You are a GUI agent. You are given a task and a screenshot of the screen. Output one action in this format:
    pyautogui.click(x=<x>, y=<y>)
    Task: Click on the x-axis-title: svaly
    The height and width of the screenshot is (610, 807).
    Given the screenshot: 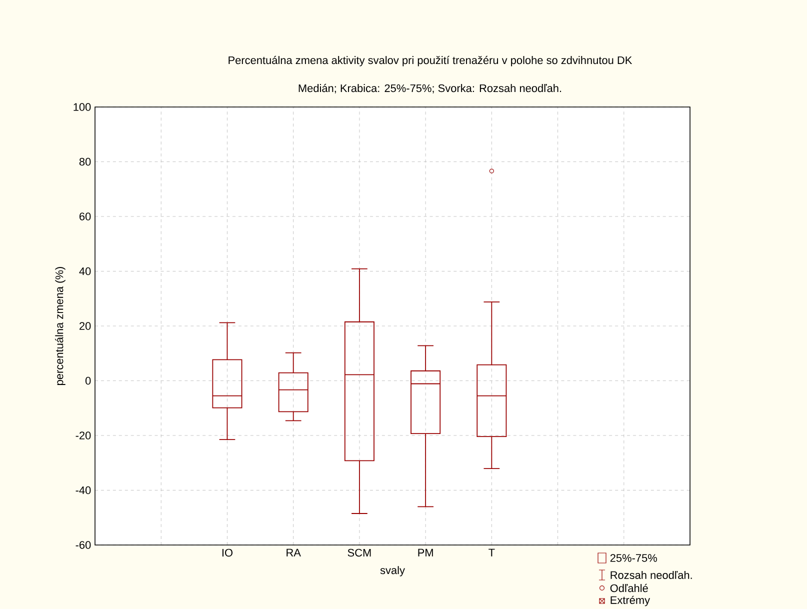 What is the action you would take?
    pyautogui.click(x=392, y=571)
    